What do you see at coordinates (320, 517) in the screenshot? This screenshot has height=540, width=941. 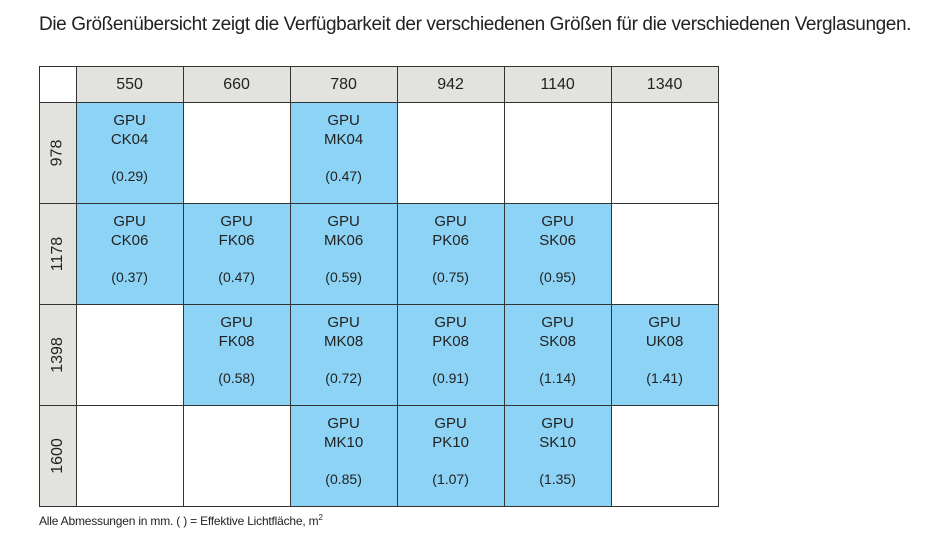 I see `footnote-superscript: 2` at bounding box center [320, 517].